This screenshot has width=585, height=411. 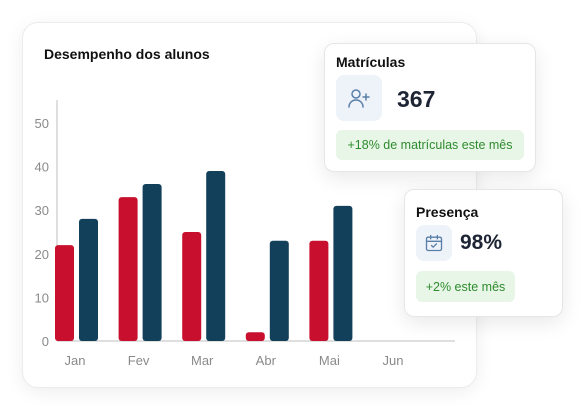 What do you see at coordinates (64, 293) in the screenshot?
I see `bar-jan-s1` at bounding box center [64, 293].